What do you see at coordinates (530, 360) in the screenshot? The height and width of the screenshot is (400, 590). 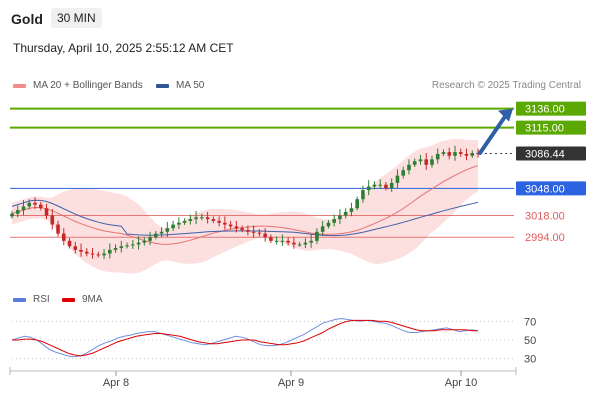 I see `rsi-tick-30: 30` at bounding box center [530, 360].